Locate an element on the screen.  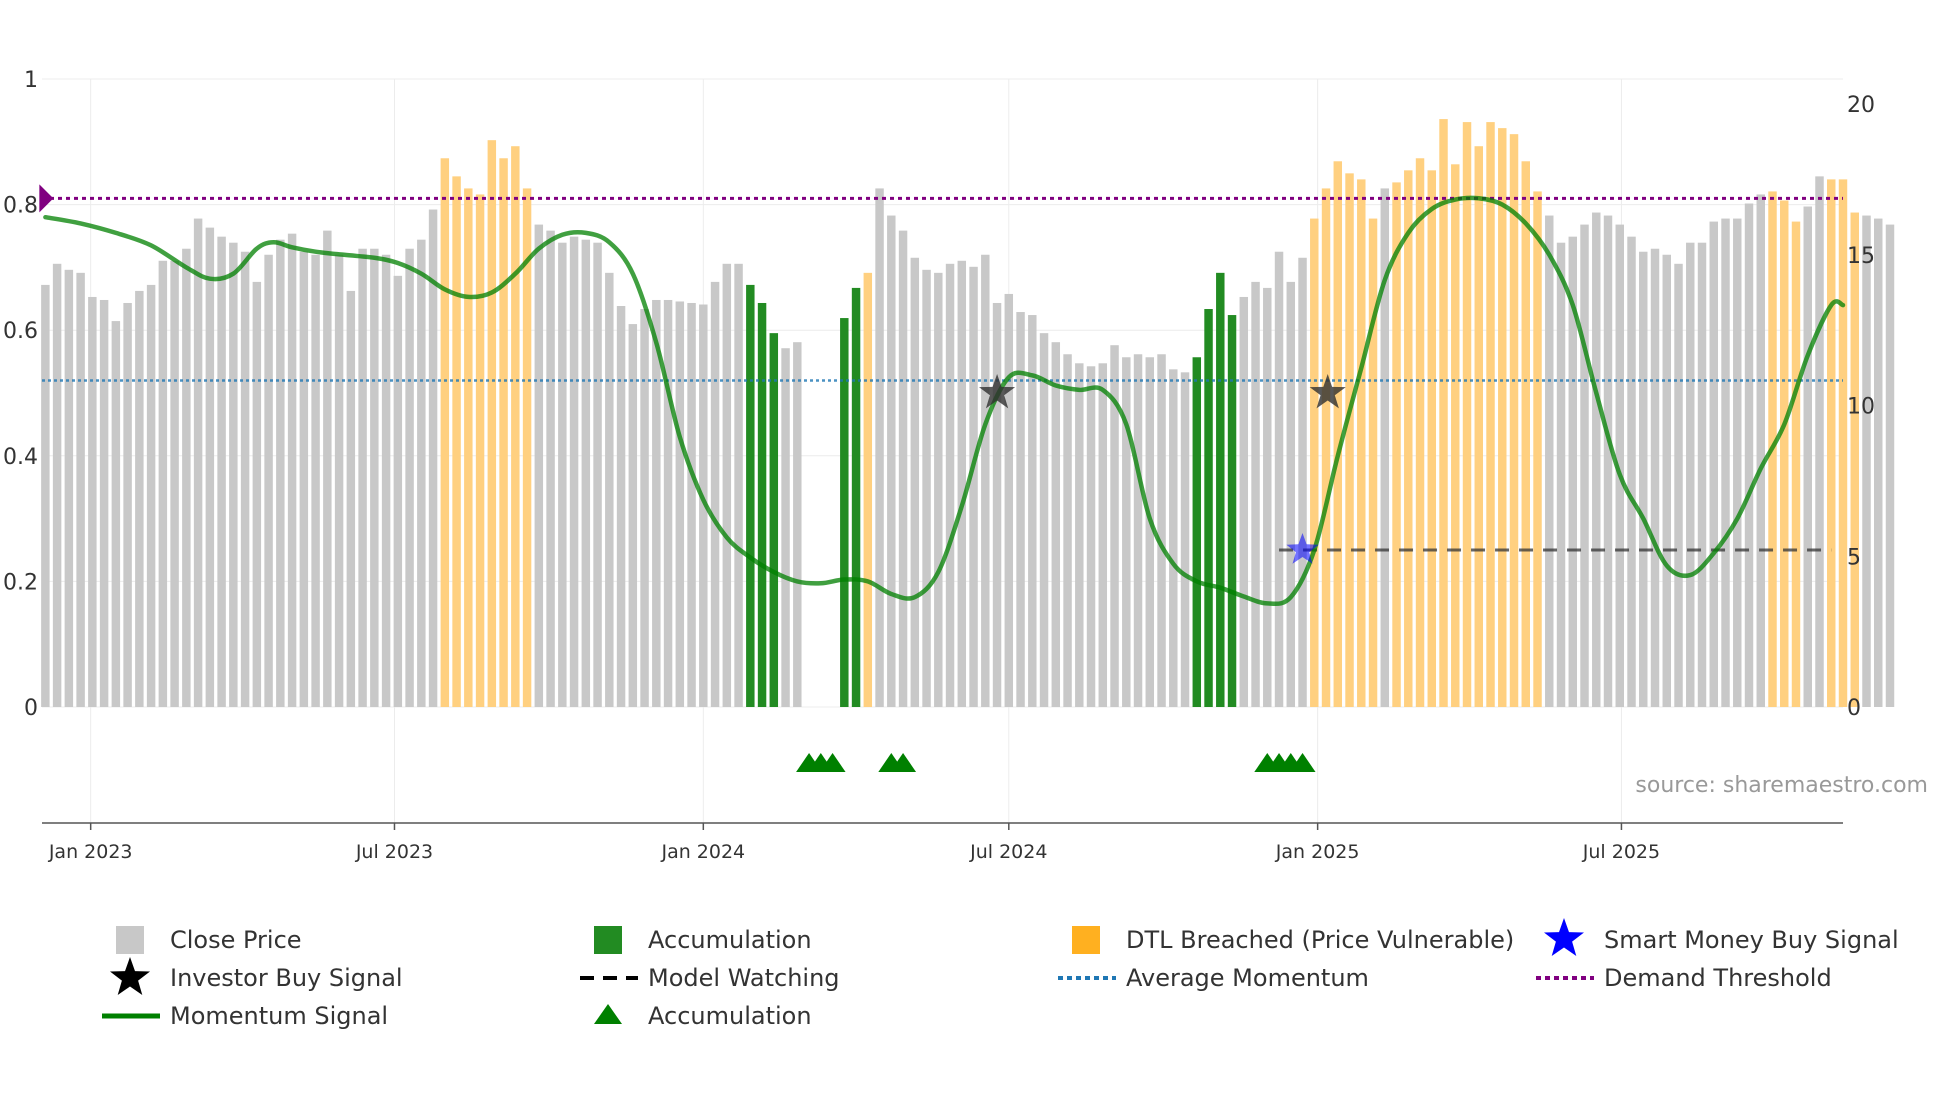
legend-label: DTL Breached (Price Vulnerable) is located at coordinates (1320, 940).